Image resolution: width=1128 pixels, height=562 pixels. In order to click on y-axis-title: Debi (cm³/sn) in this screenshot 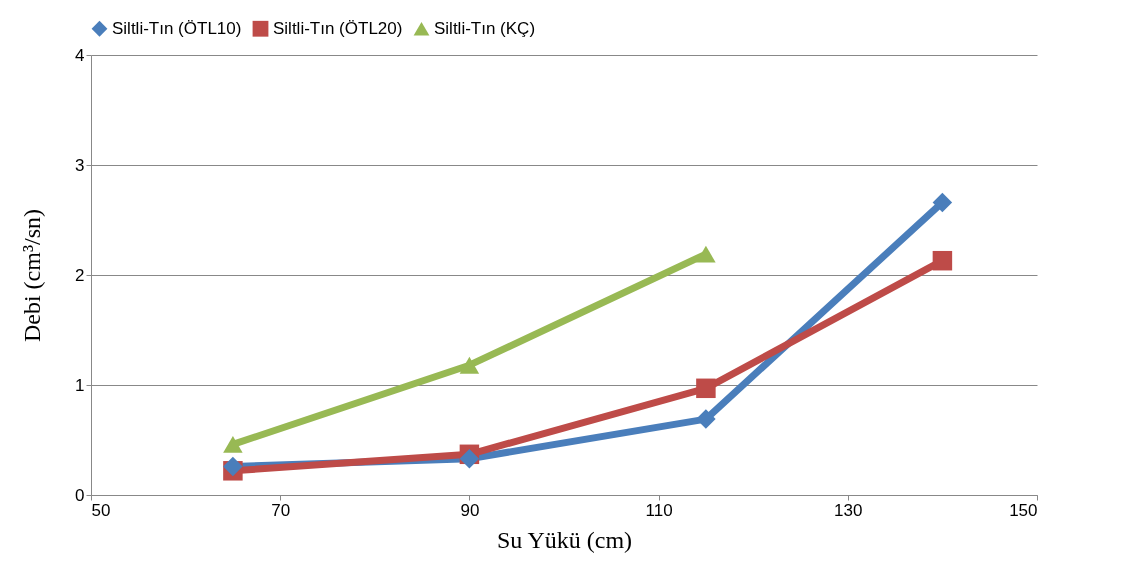, I will do `click(32, 275)`.